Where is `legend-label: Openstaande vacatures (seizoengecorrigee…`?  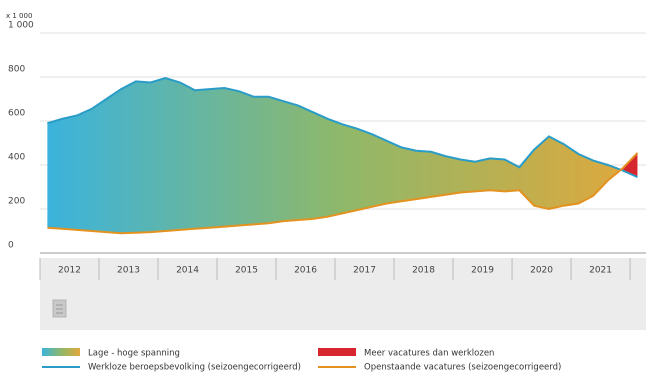 legend-label: Openstaande vacatures (seizoengecorrigee… is located at coordinates (462, 368).